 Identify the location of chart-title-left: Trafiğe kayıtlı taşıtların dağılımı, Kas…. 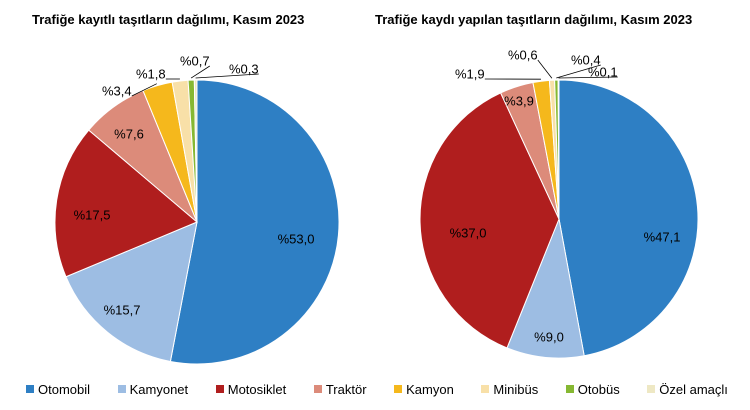
(168, 19).